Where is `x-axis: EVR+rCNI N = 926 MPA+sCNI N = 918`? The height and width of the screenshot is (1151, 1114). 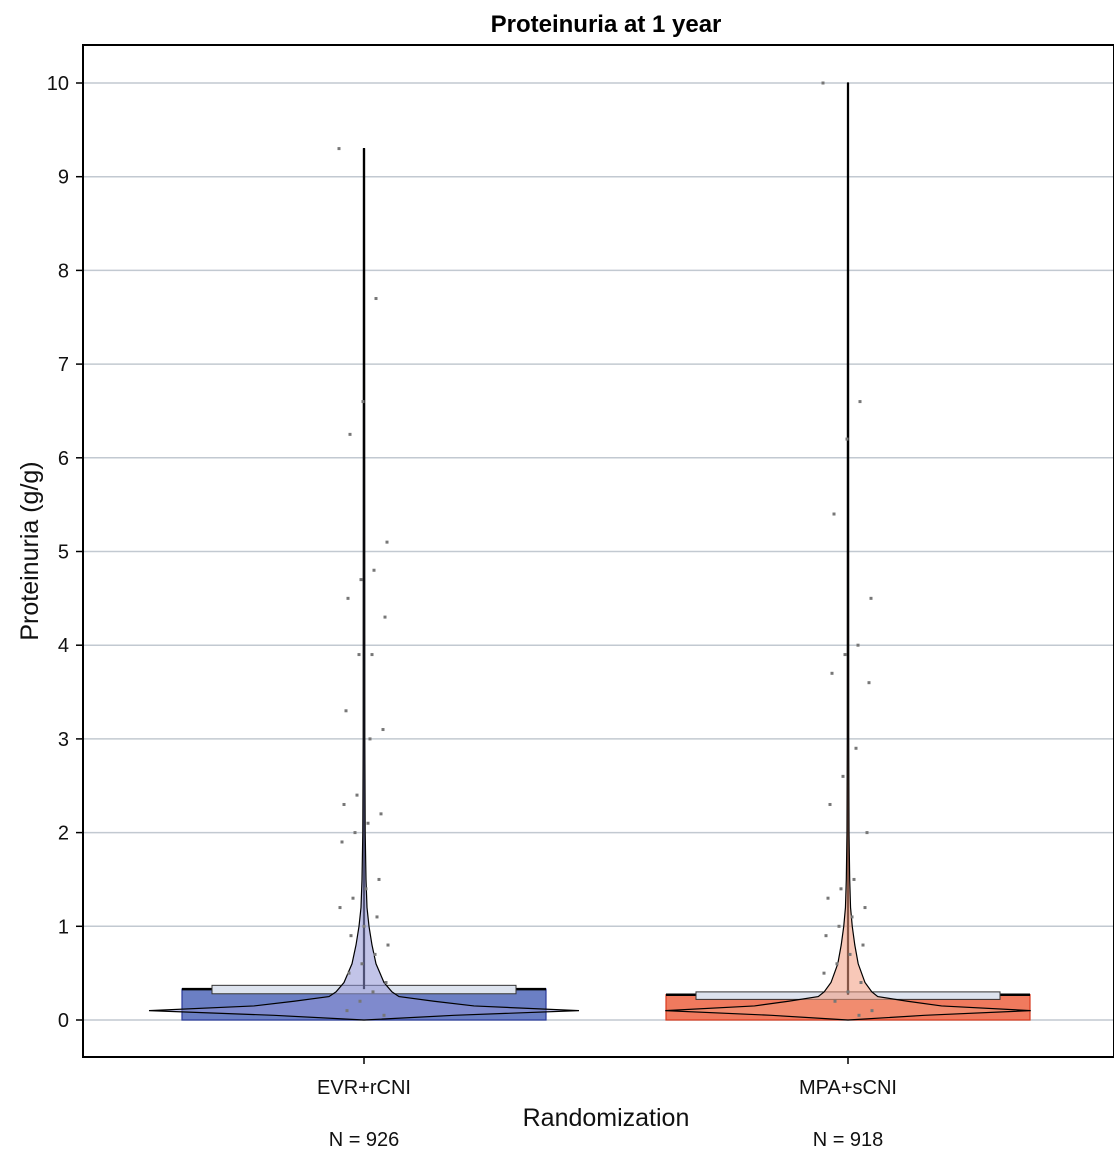
x-axis: EVR+rCNI N = 926 MPA+sCNI N = 918 is located at coordinates (607, 1104).